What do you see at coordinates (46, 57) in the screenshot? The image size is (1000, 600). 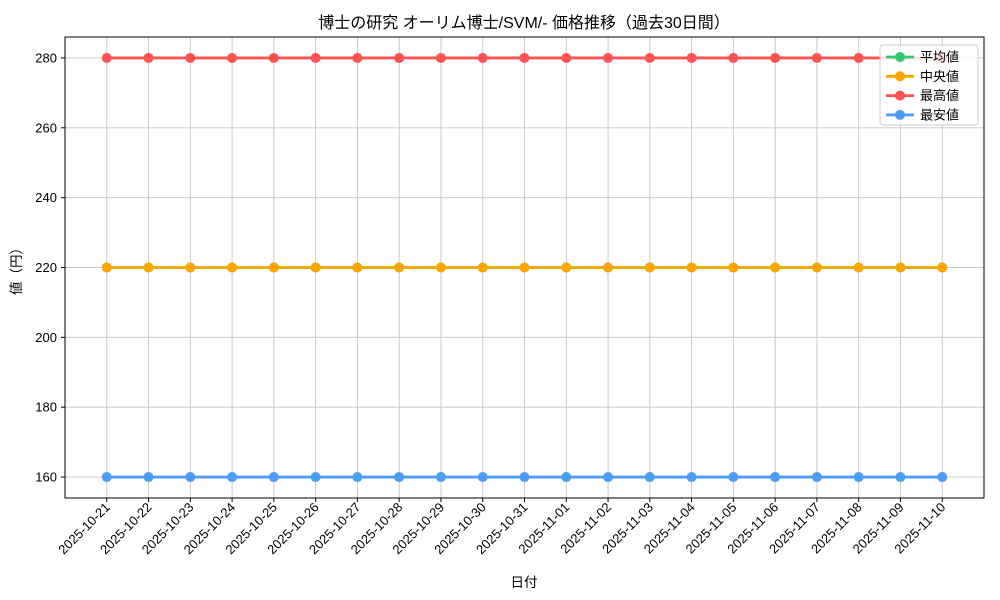 I see `y-tick-label: 280` at bounding box center [46, 57].